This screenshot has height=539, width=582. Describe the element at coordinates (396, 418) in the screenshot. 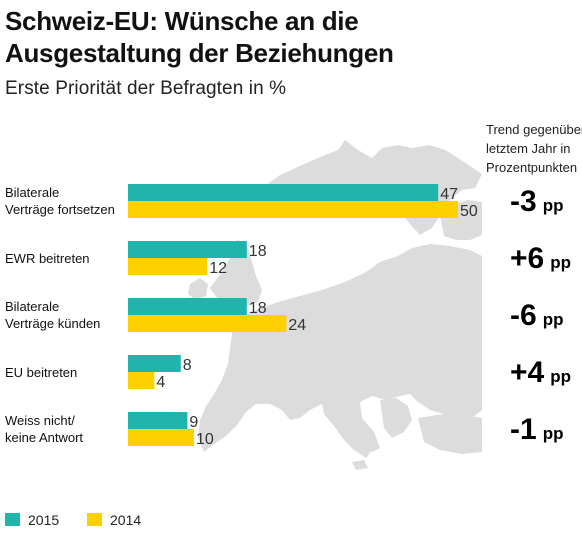

I see `balkan-shape` at that location.